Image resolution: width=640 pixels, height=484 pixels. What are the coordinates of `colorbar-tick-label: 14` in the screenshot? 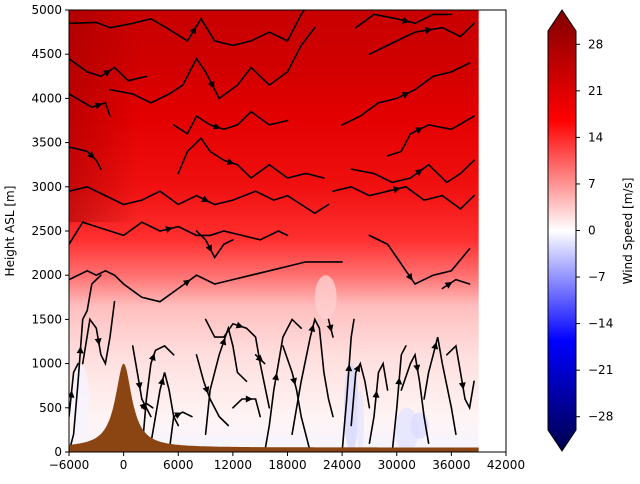 It's located at (595, 137).